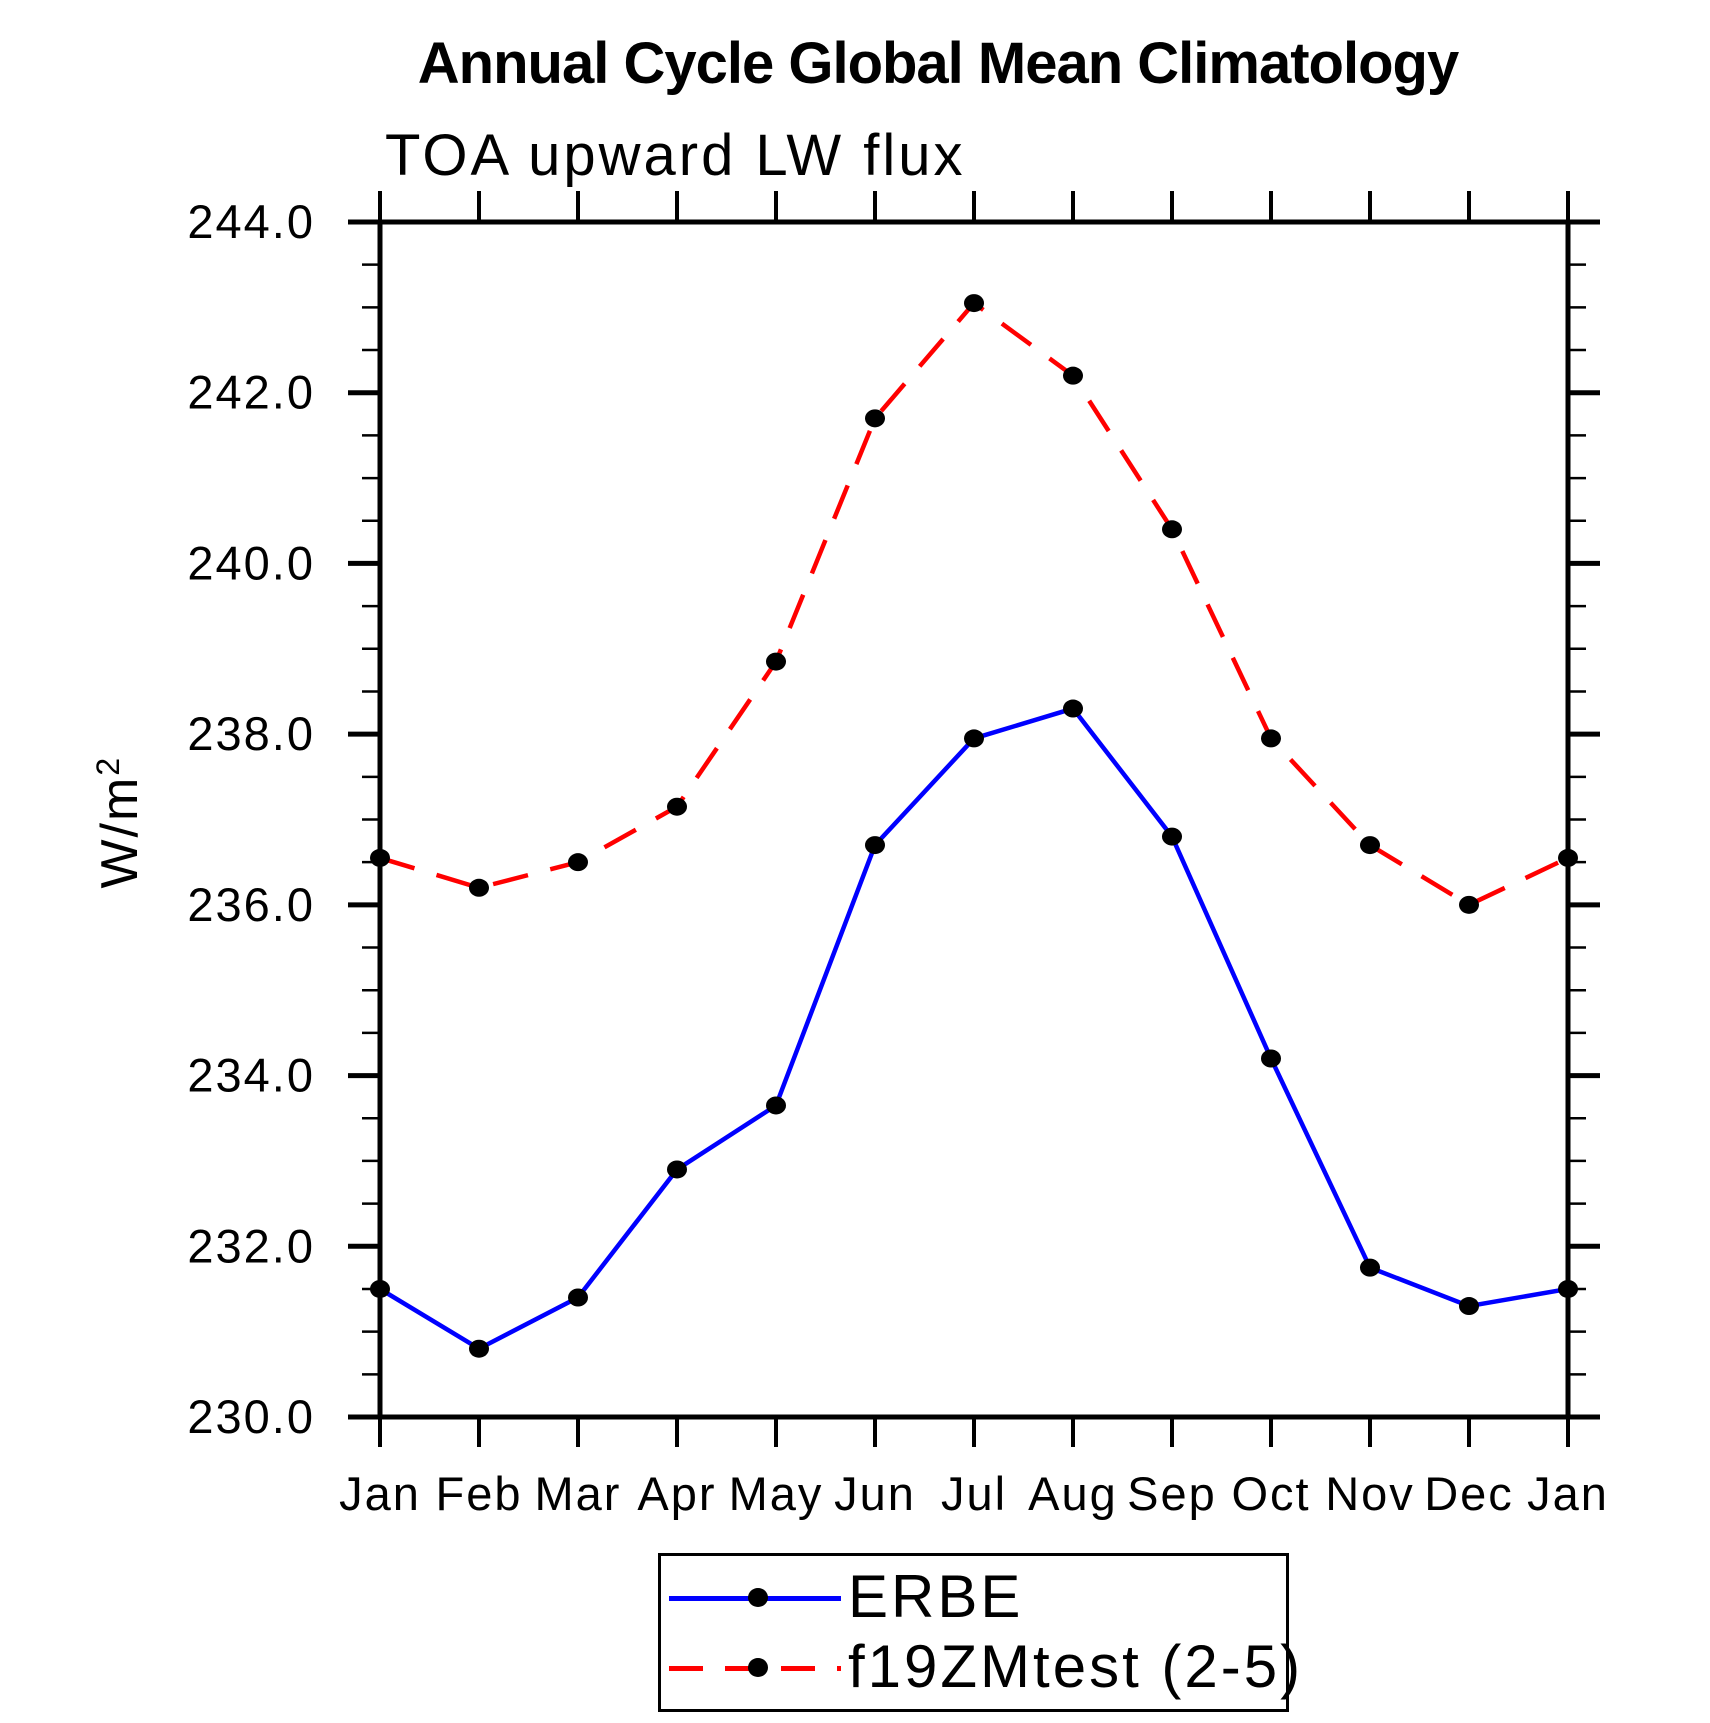 The width and height of the screenshot is (1710, 1723). What do you see at coordinates (979, 1632) in the screenshot?
I see `legend: ERBE f19ZMtest (2-5)` at bounding box center [979, 1632].